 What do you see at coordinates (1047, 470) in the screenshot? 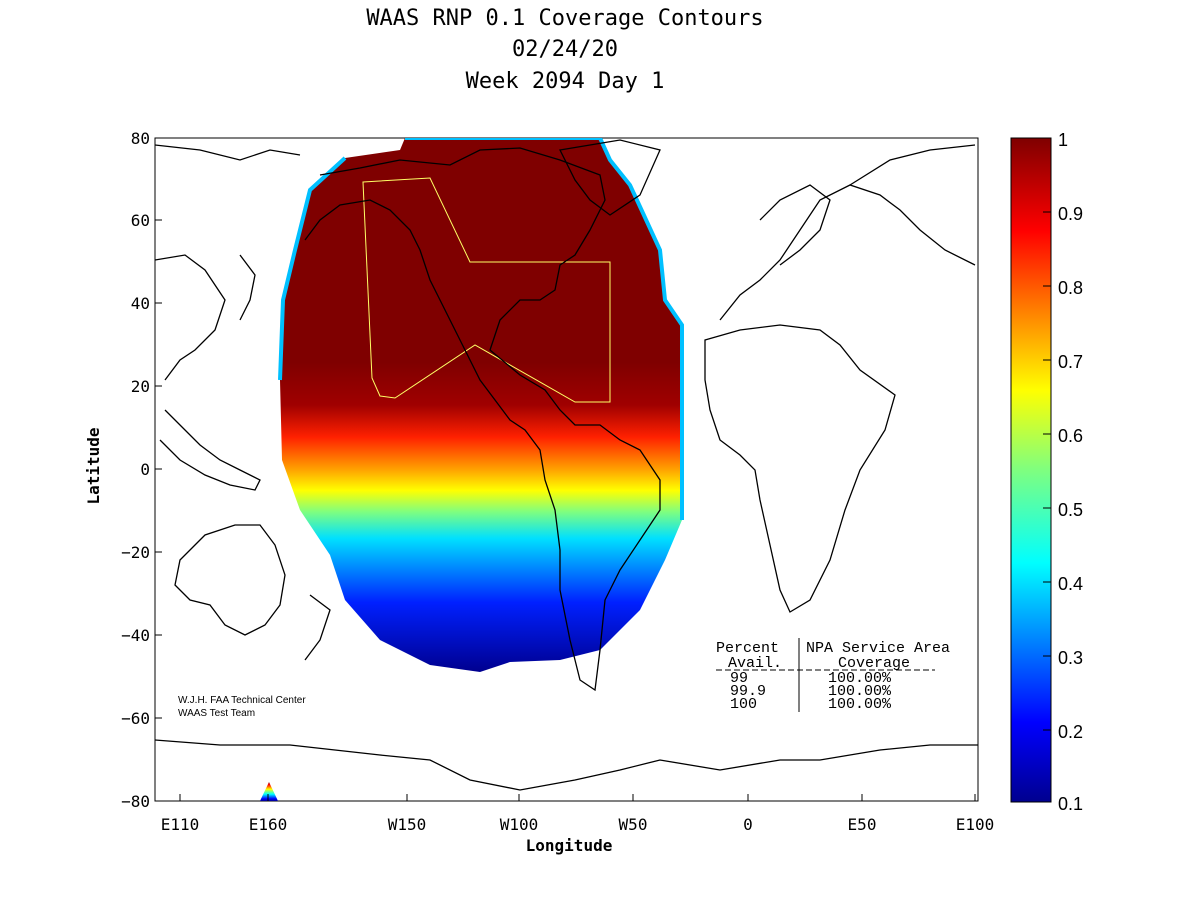
I see `colorbar-ticks` at bounding box center [1047, 470].